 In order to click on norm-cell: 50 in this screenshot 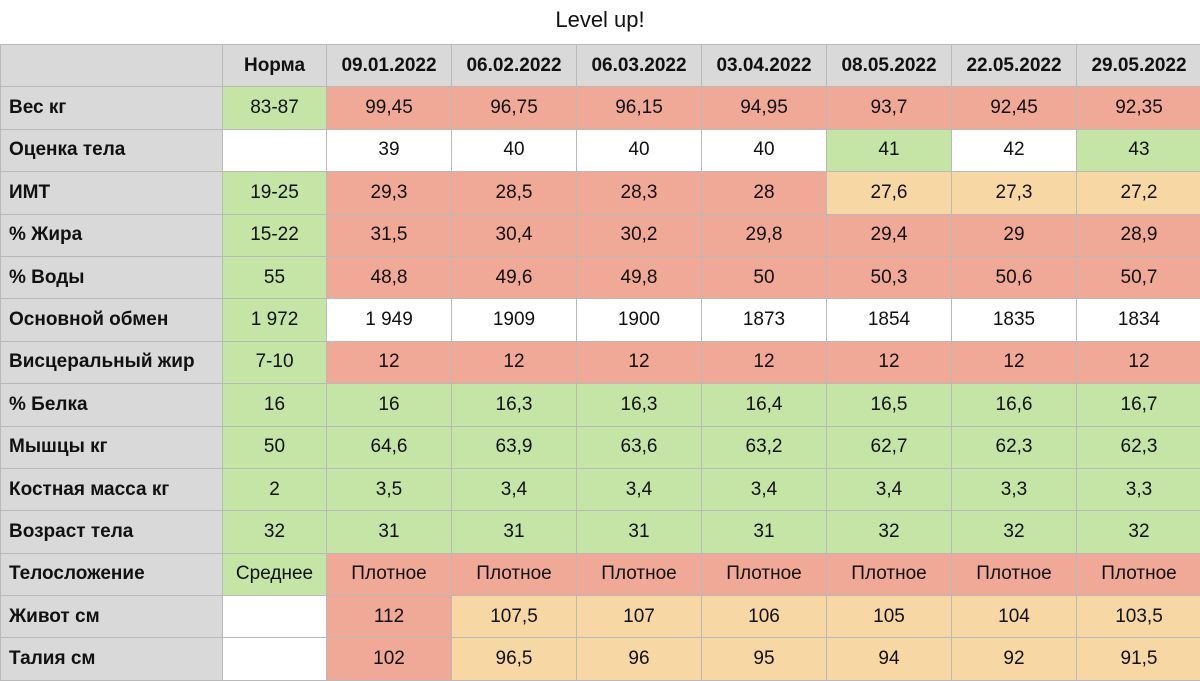, I will do `click(275, 447)`.